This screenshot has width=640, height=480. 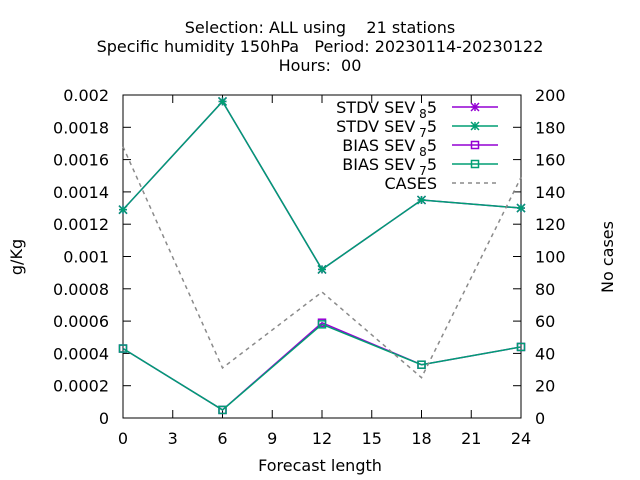 What do you see at coordinates (81, 160) in the screenshot?
I see `y-tick-label: 0.0016` at bounding box center [81, 160].